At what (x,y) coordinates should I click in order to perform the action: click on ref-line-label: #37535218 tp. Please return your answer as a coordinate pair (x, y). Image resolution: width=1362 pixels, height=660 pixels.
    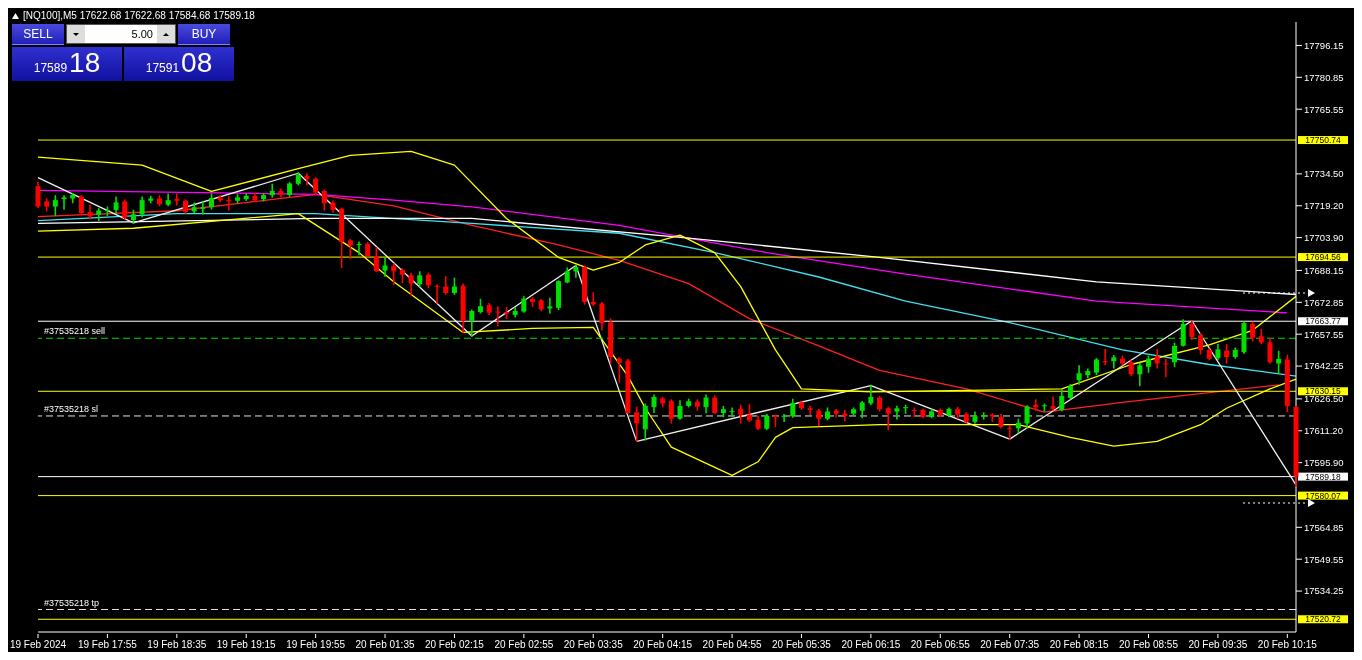
    Looking at the image, I should click on (72, 602).